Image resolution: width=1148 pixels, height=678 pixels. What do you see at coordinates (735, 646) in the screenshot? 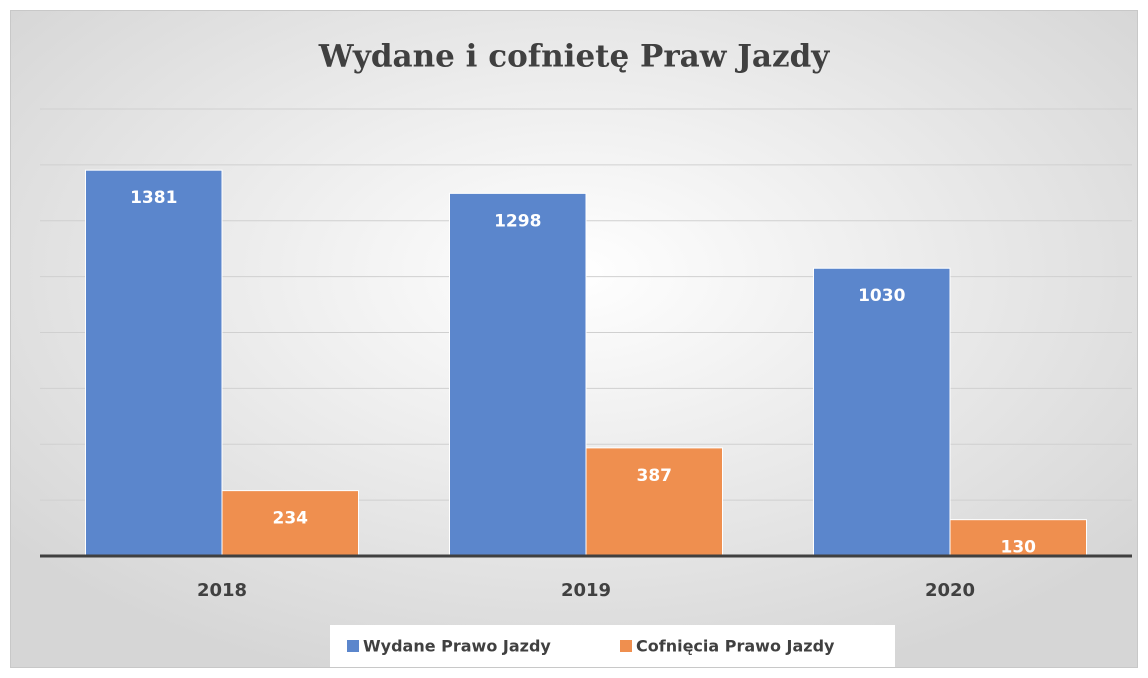
I see `legend-label: Cofnięcia Prawo Jazdy` at bounding box center [735, 646].